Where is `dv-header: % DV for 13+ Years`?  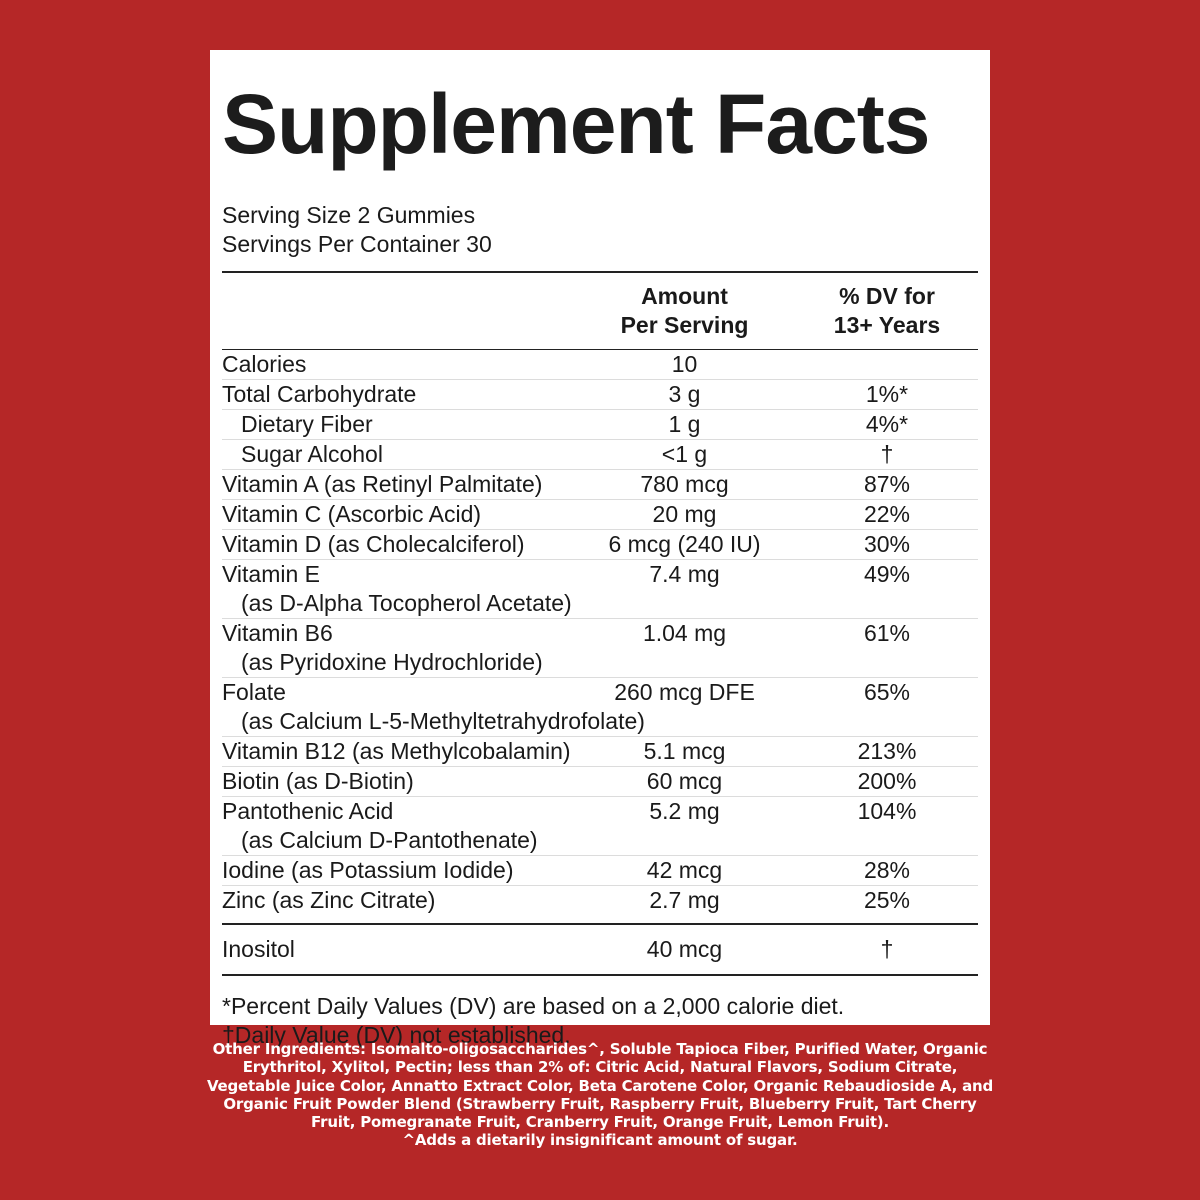
dv-header: % DV for 13+ Years is located at coordinates (887, 310).